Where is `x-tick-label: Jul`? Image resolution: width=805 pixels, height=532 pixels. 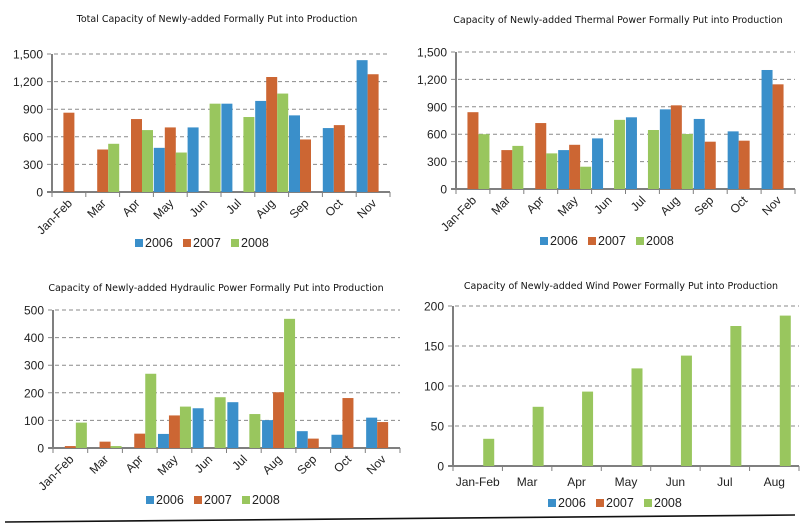
x-tick-label: Jul is located at coordinates (239, 462).